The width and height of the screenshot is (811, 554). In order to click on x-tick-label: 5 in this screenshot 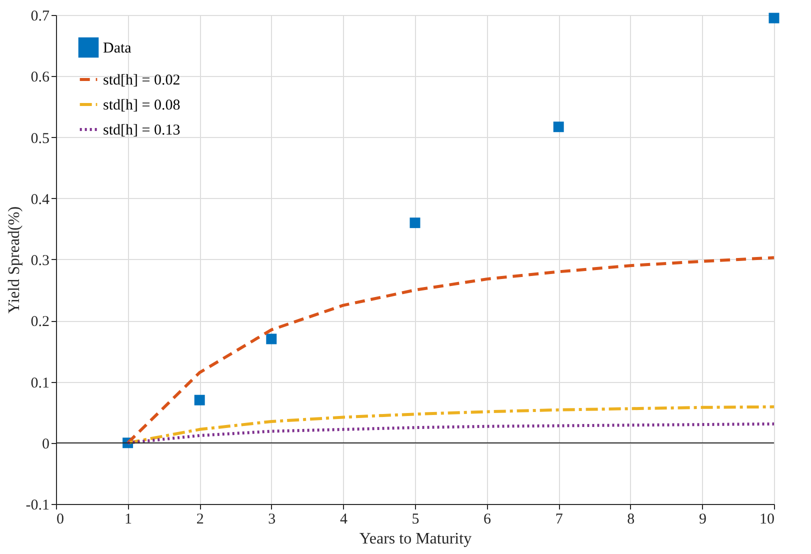, I will do `click(416, 520)`.